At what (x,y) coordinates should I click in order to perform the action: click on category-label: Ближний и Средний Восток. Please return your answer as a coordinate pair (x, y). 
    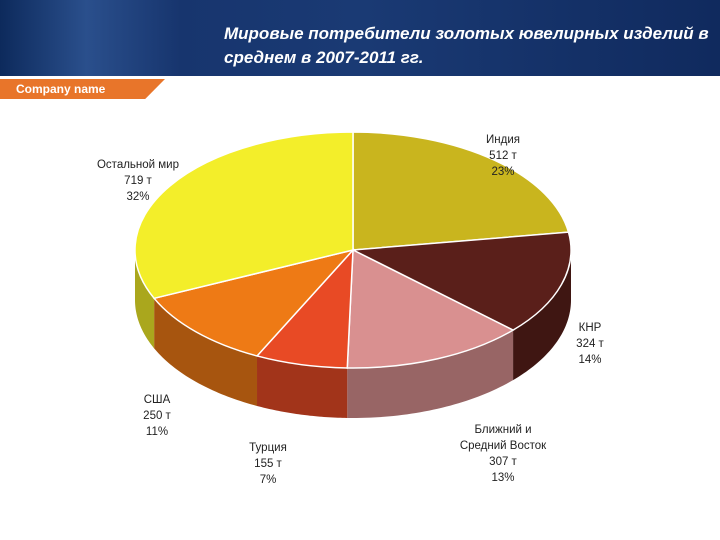
    Looking at the image, I should click on (503, 438).